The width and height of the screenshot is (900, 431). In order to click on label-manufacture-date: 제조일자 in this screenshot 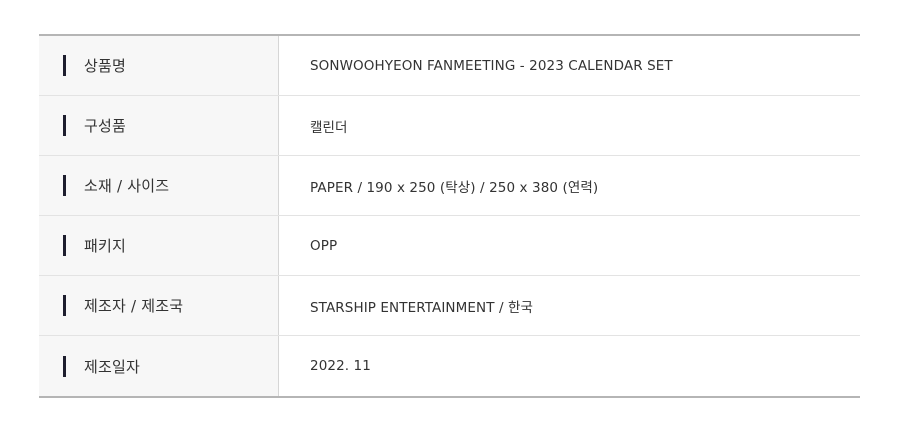, I will do `click(112, 366)`.